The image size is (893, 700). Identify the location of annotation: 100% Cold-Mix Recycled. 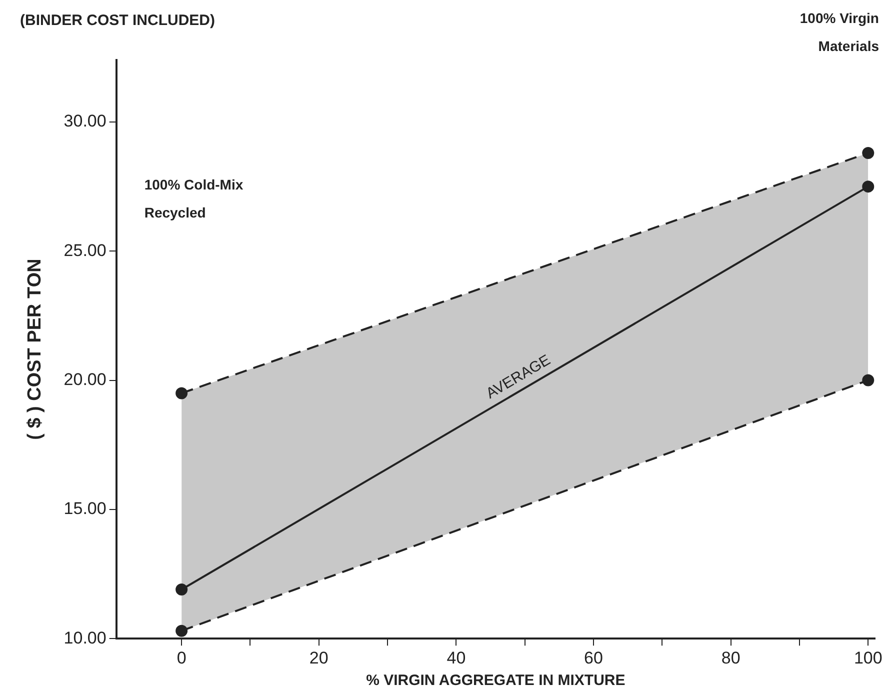
(194, 198).